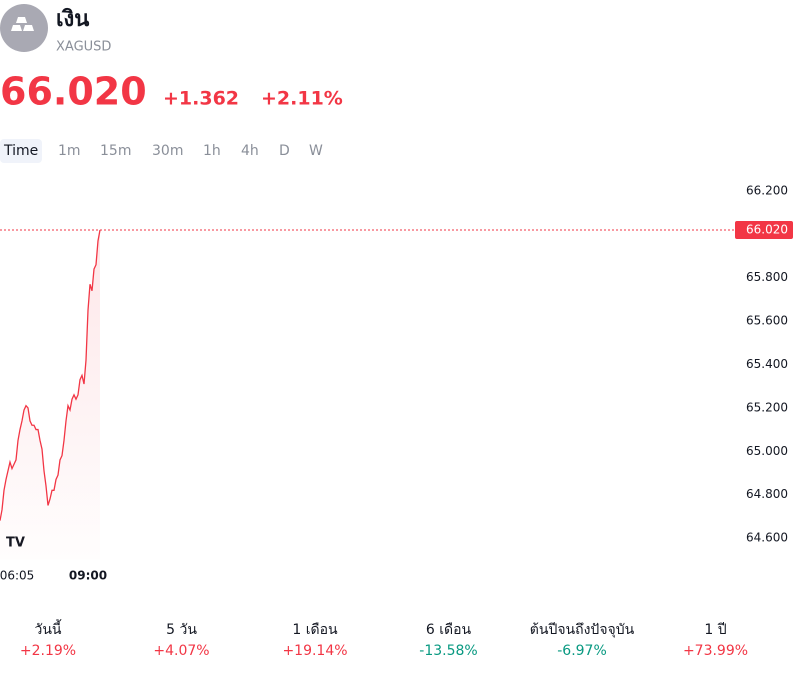 The width and height of the screenshot is (800, 675). I want to click on timeframe-label: D, so click(284, 151).